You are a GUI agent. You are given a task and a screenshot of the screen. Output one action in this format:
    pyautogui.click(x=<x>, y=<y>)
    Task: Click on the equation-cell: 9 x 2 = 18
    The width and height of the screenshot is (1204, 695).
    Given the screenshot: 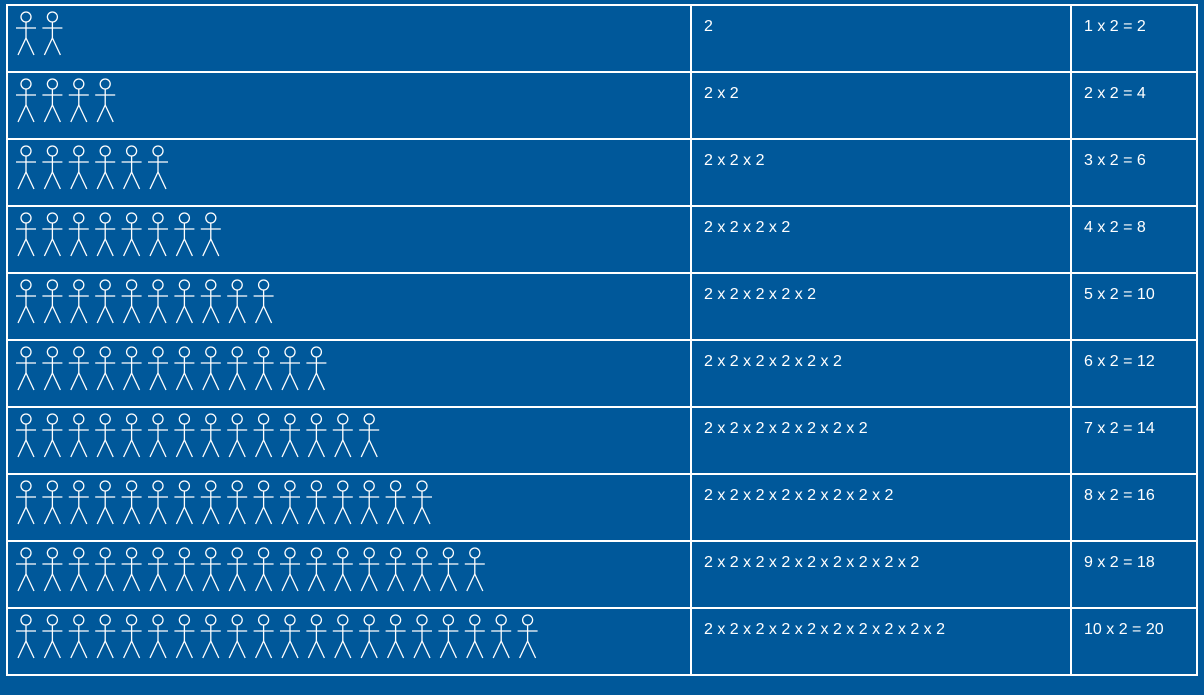 What is the action you would take?
    pyautogui.click(x=1134, y=574)
    